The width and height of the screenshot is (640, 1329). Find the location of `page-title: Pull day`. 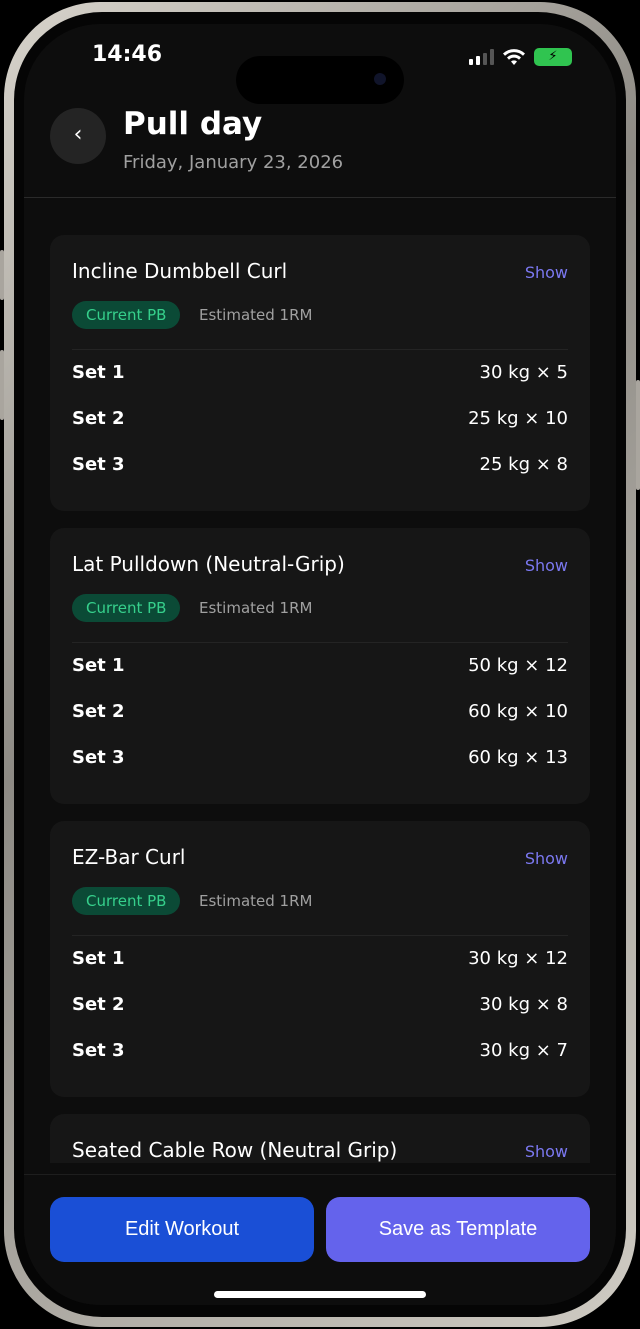

page-title: Pull day is located at coordinates (193, 124).